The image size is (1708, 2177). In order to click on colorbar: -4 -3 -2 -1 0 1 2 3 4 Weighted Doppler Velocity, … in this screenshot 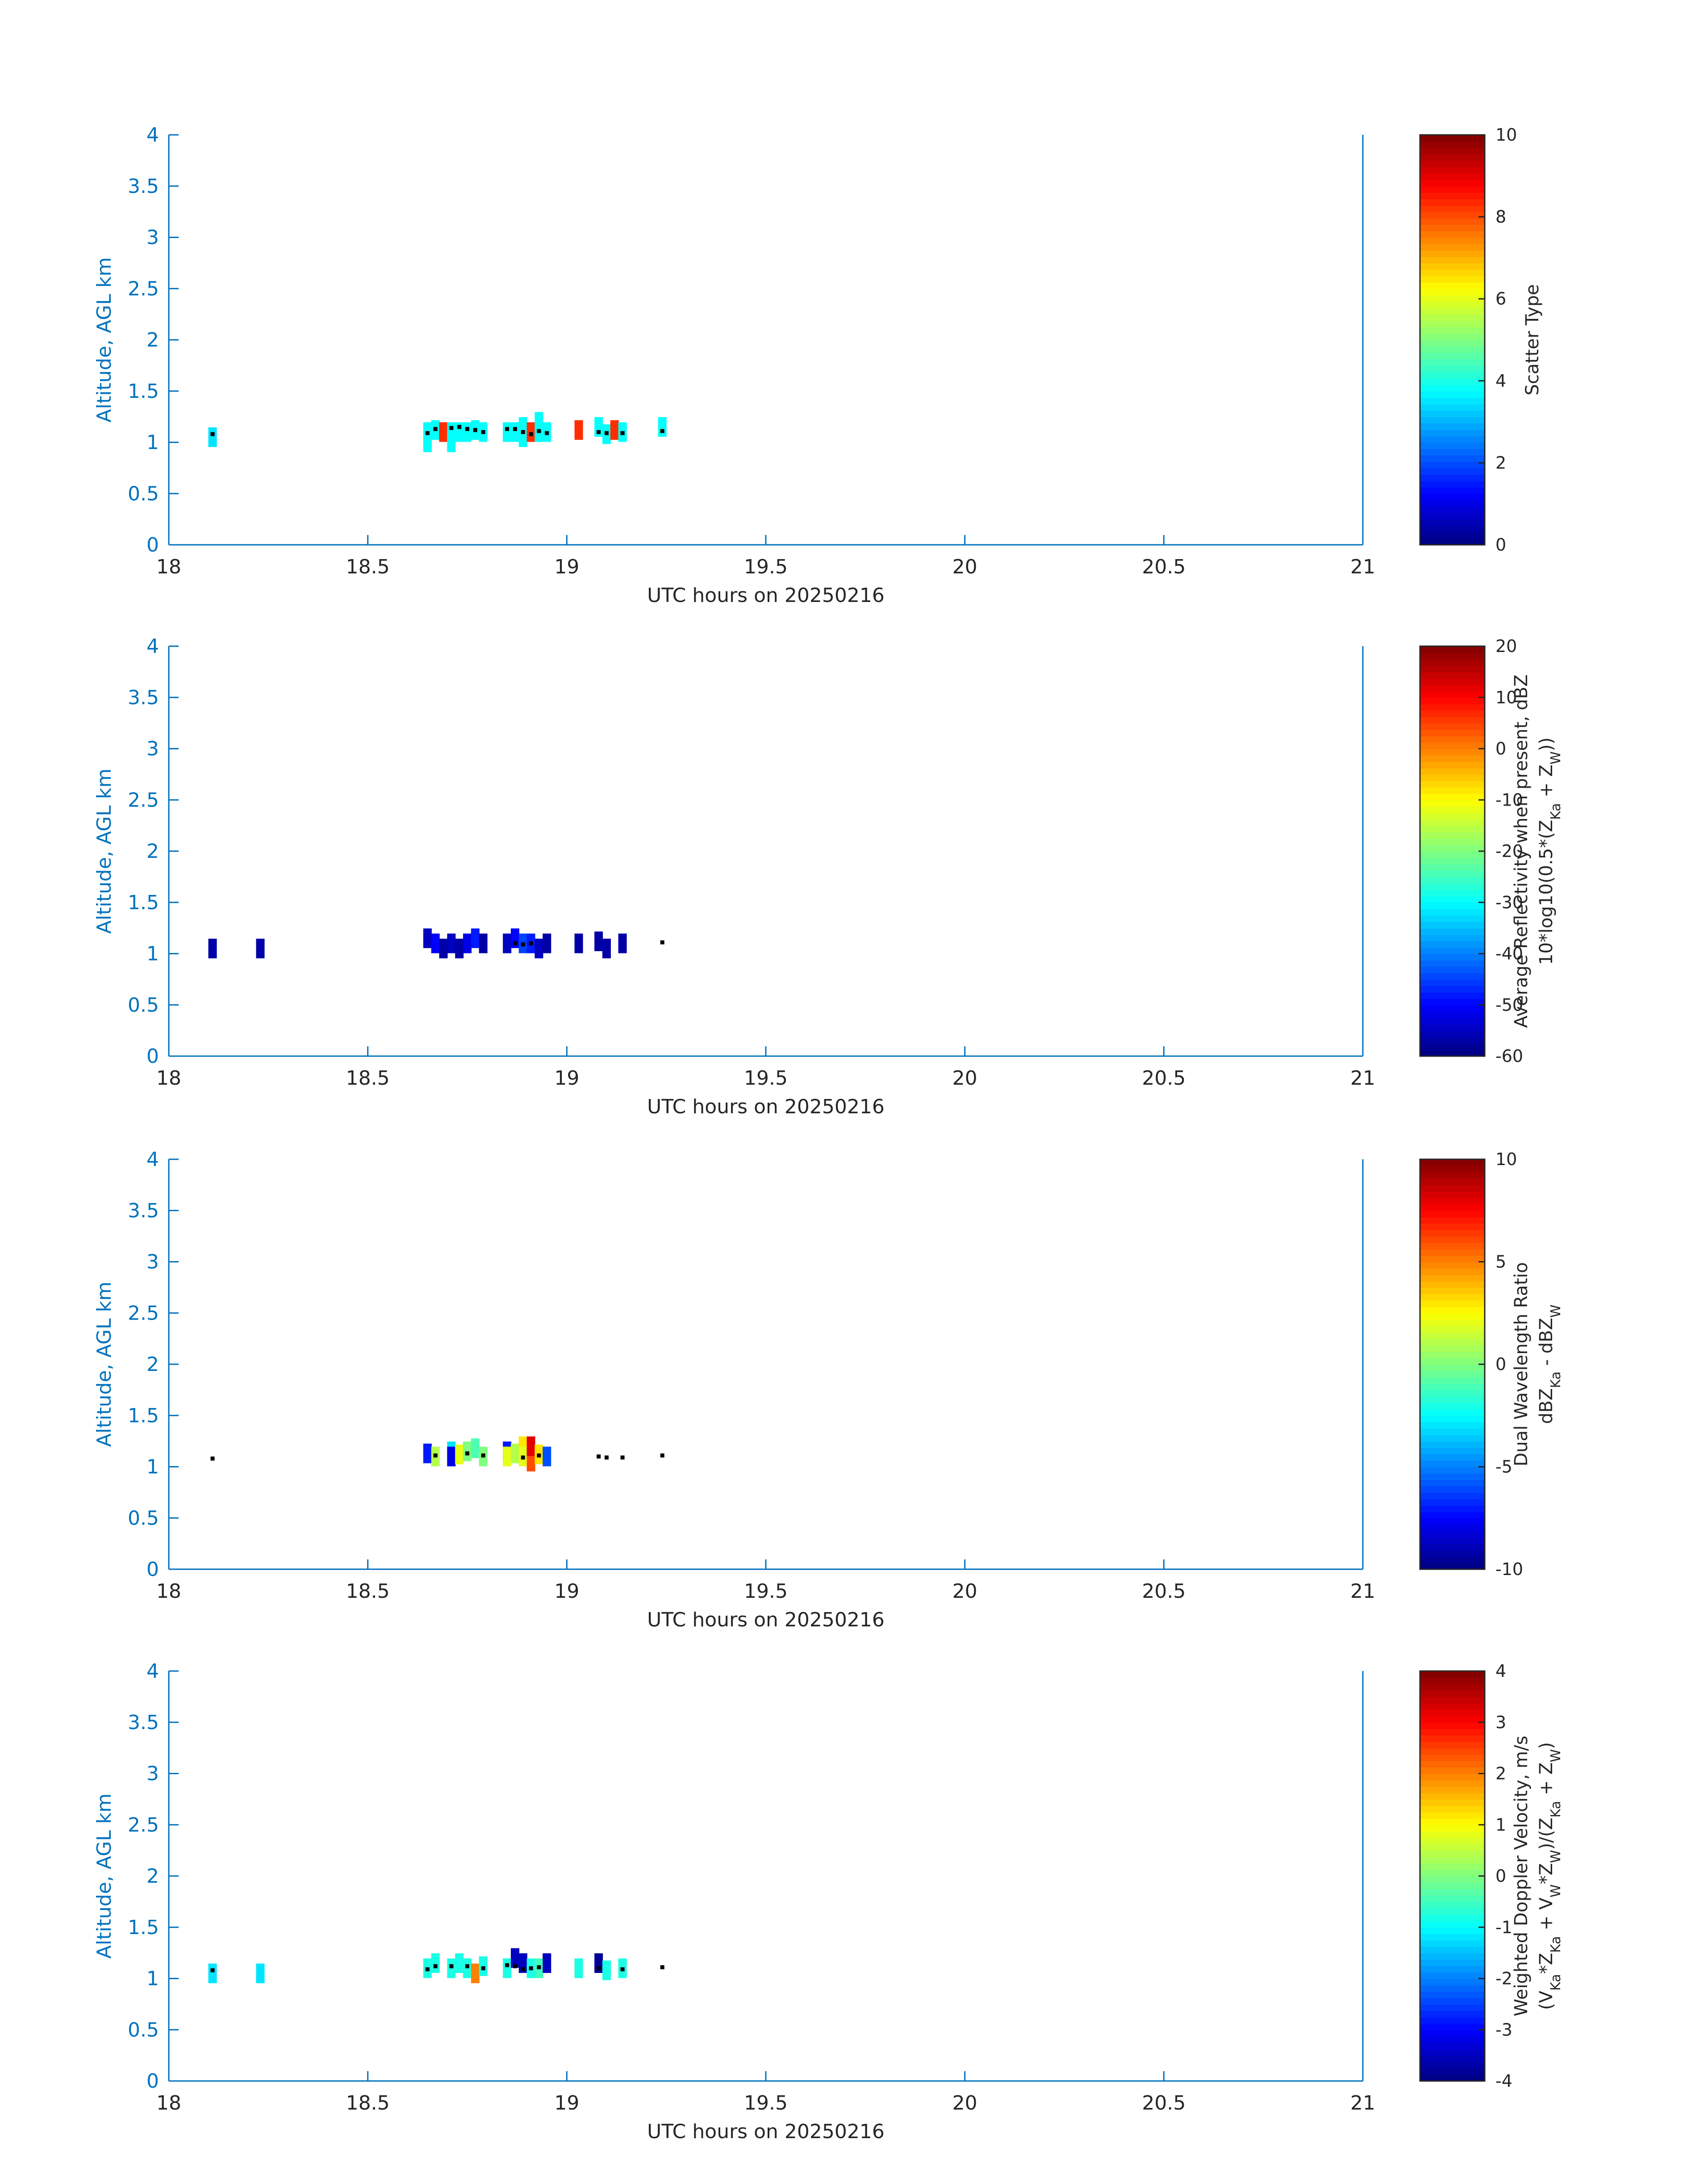, I will do `click(1491, 1876)`.